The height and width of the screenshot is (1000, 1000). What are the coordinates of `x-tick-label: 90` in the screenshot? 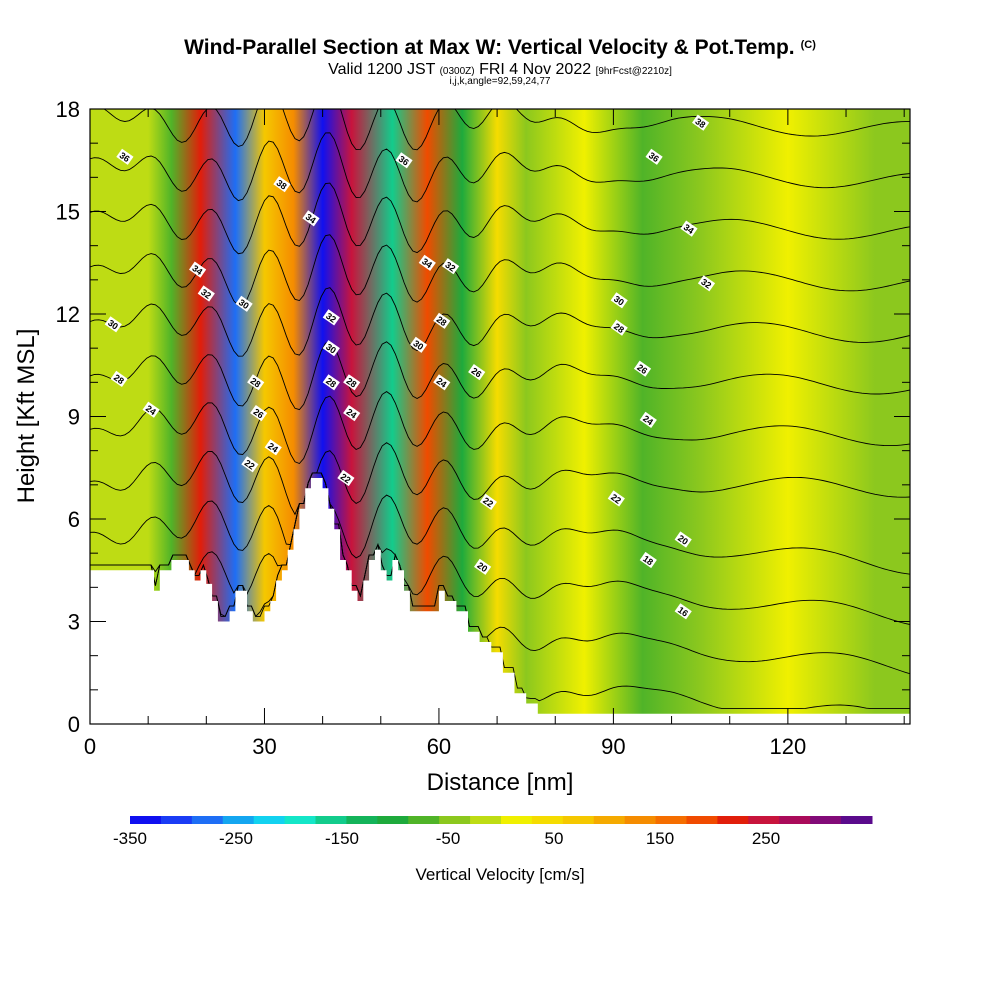 It's located at (613, 746).